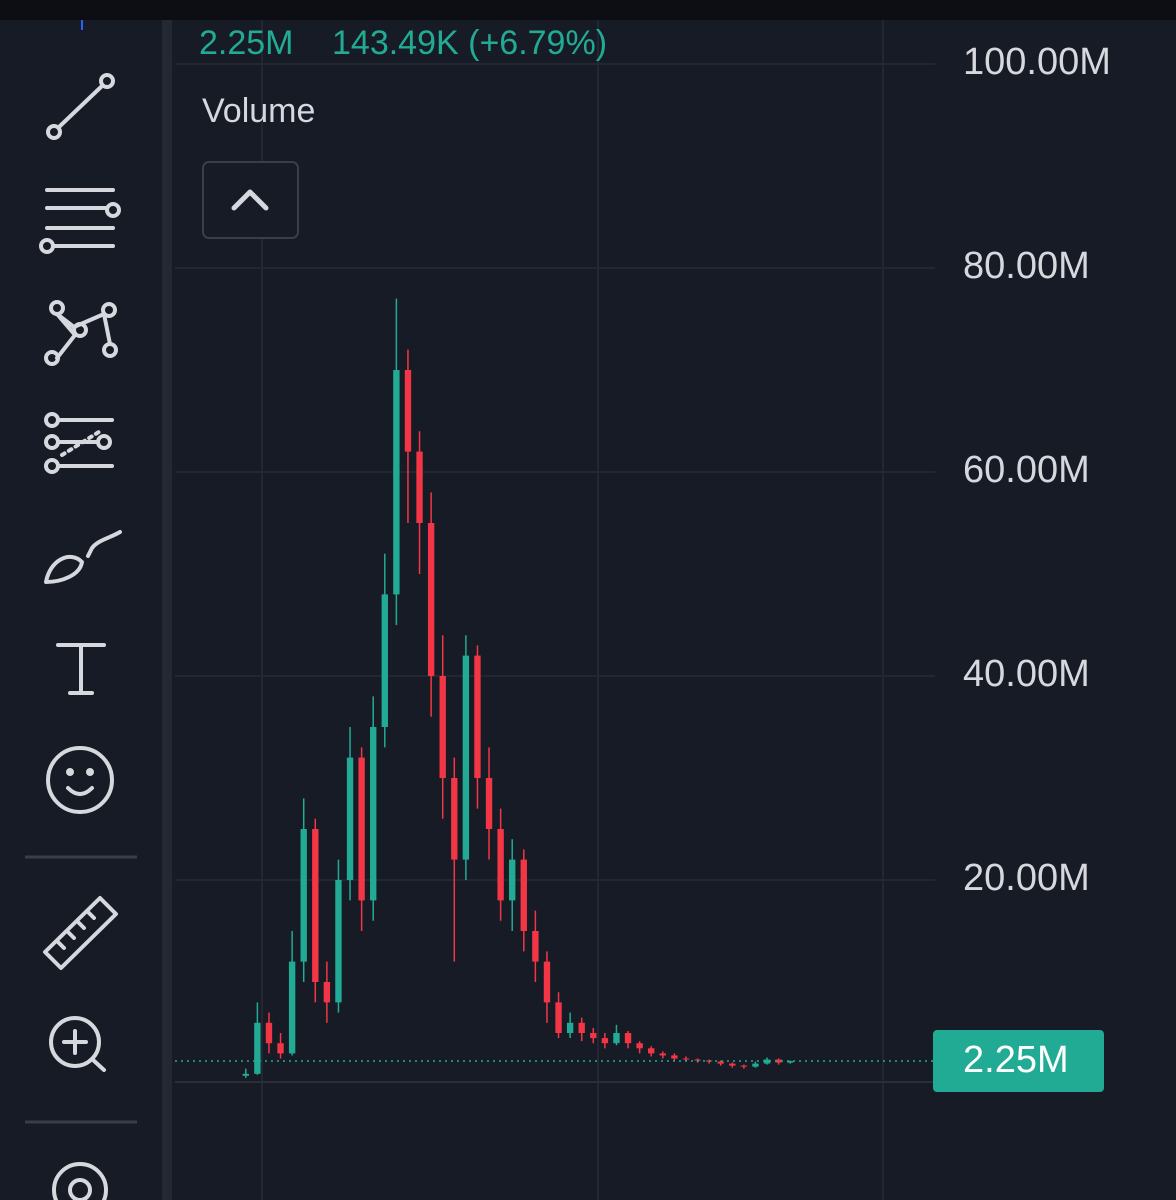 Image resolution: width=1176 pixels, height=1200 pixels. What do you see at coordinates (79, 443) in the screenshot?
I see `projection-tool` at bounding box center [79, 443].